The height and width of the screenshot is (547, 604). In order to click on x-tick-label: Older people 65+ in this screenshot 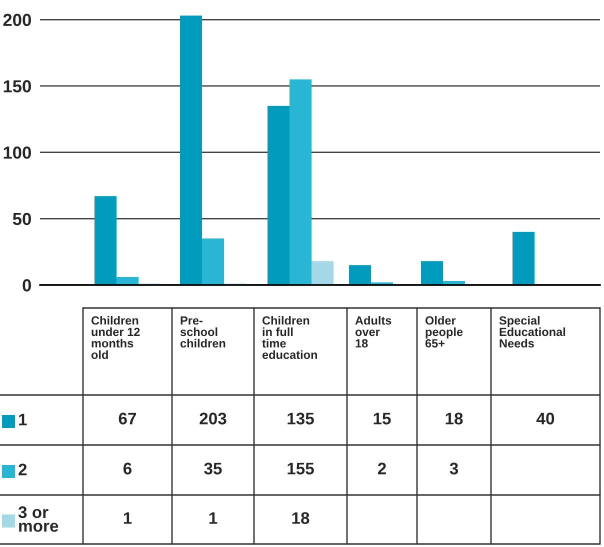, I will do `click(444, 332)`.